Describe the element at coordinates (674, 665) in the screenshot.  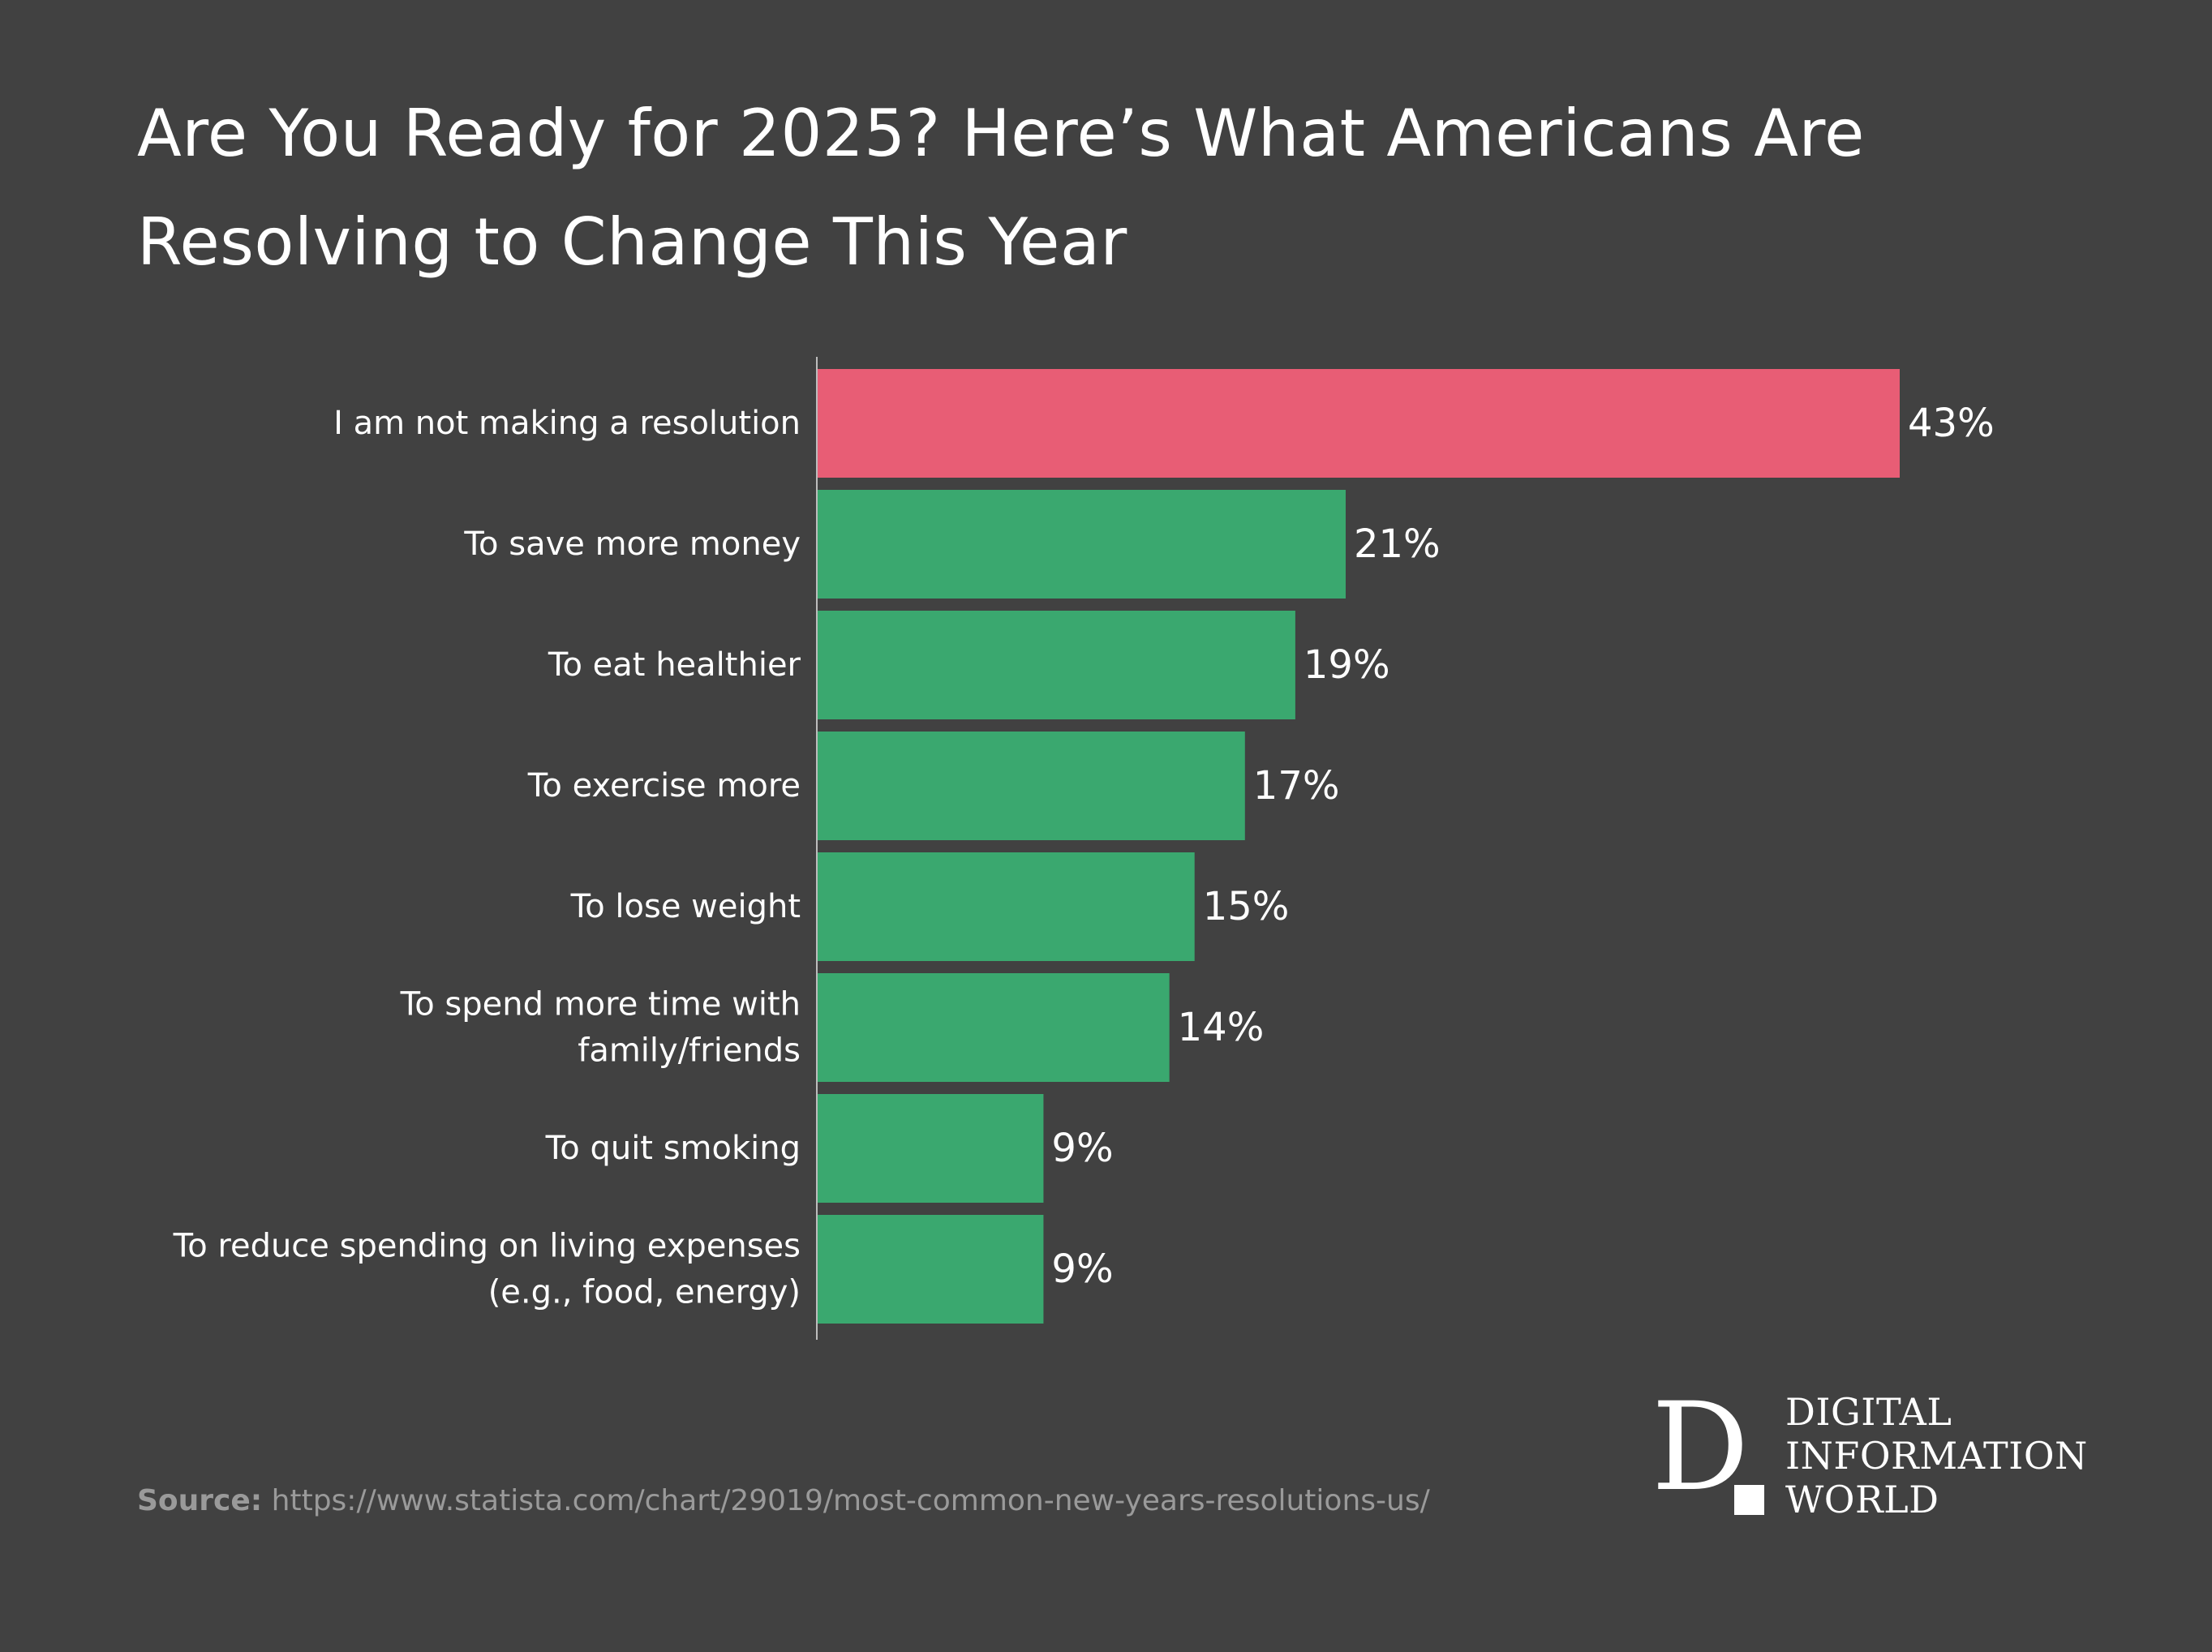
I see `category-label-3: To eat healthier` at that location.